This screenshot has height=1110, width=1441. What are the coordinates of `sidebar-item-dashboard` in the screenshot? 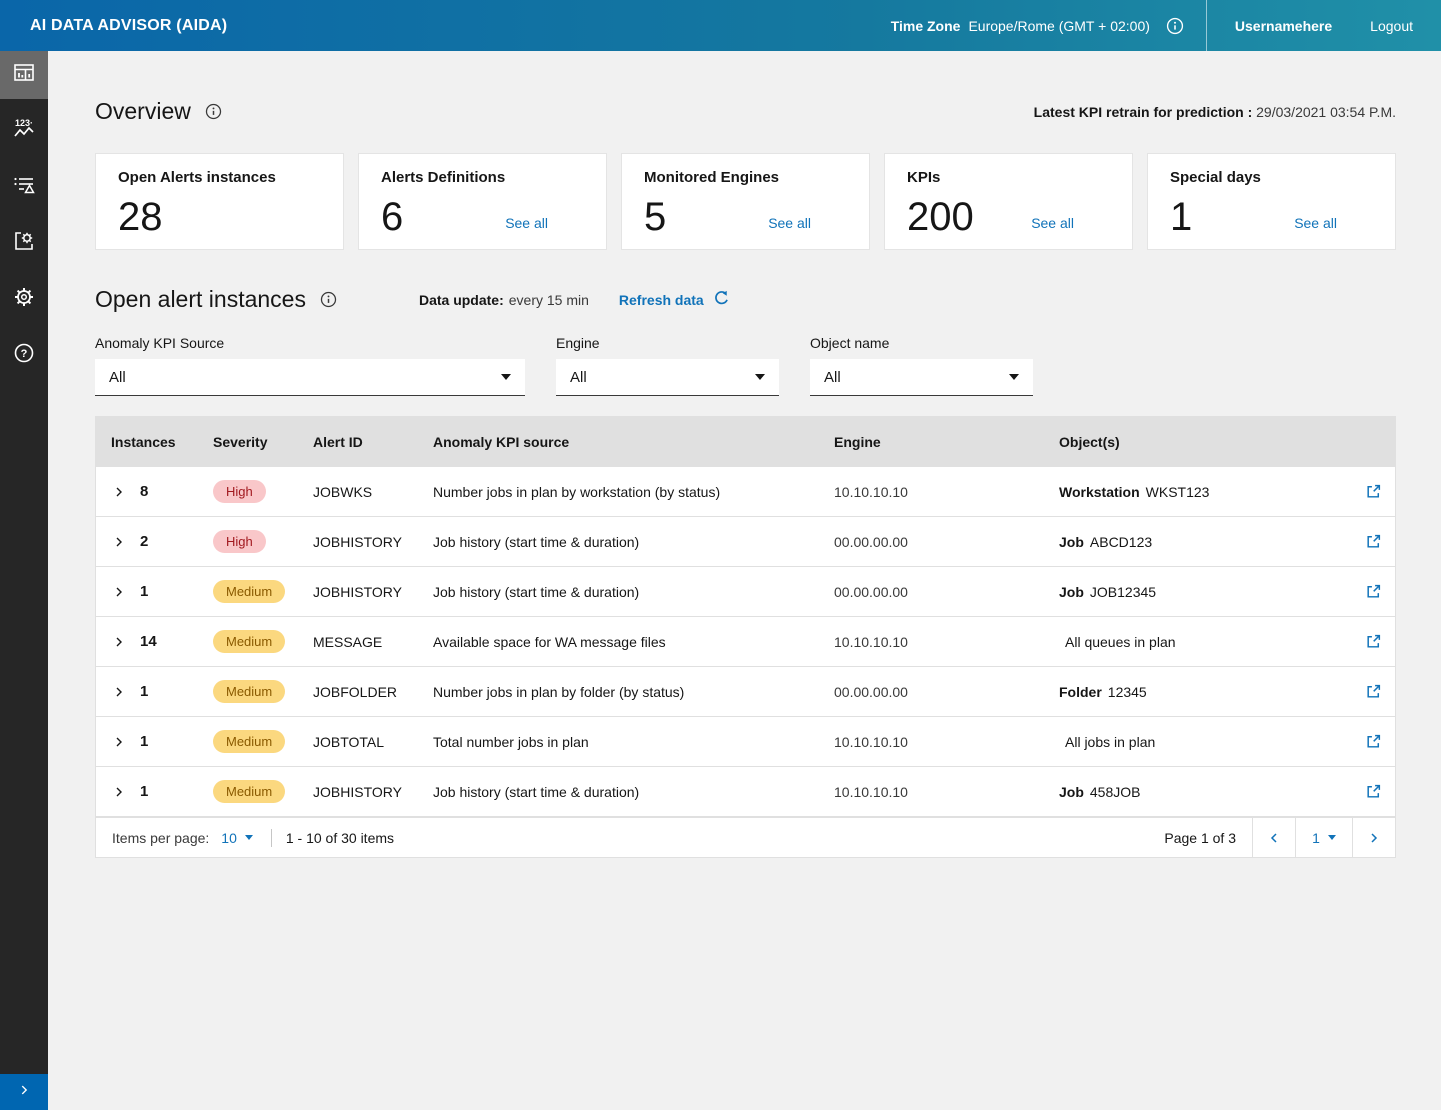 It's located at (24, 75).